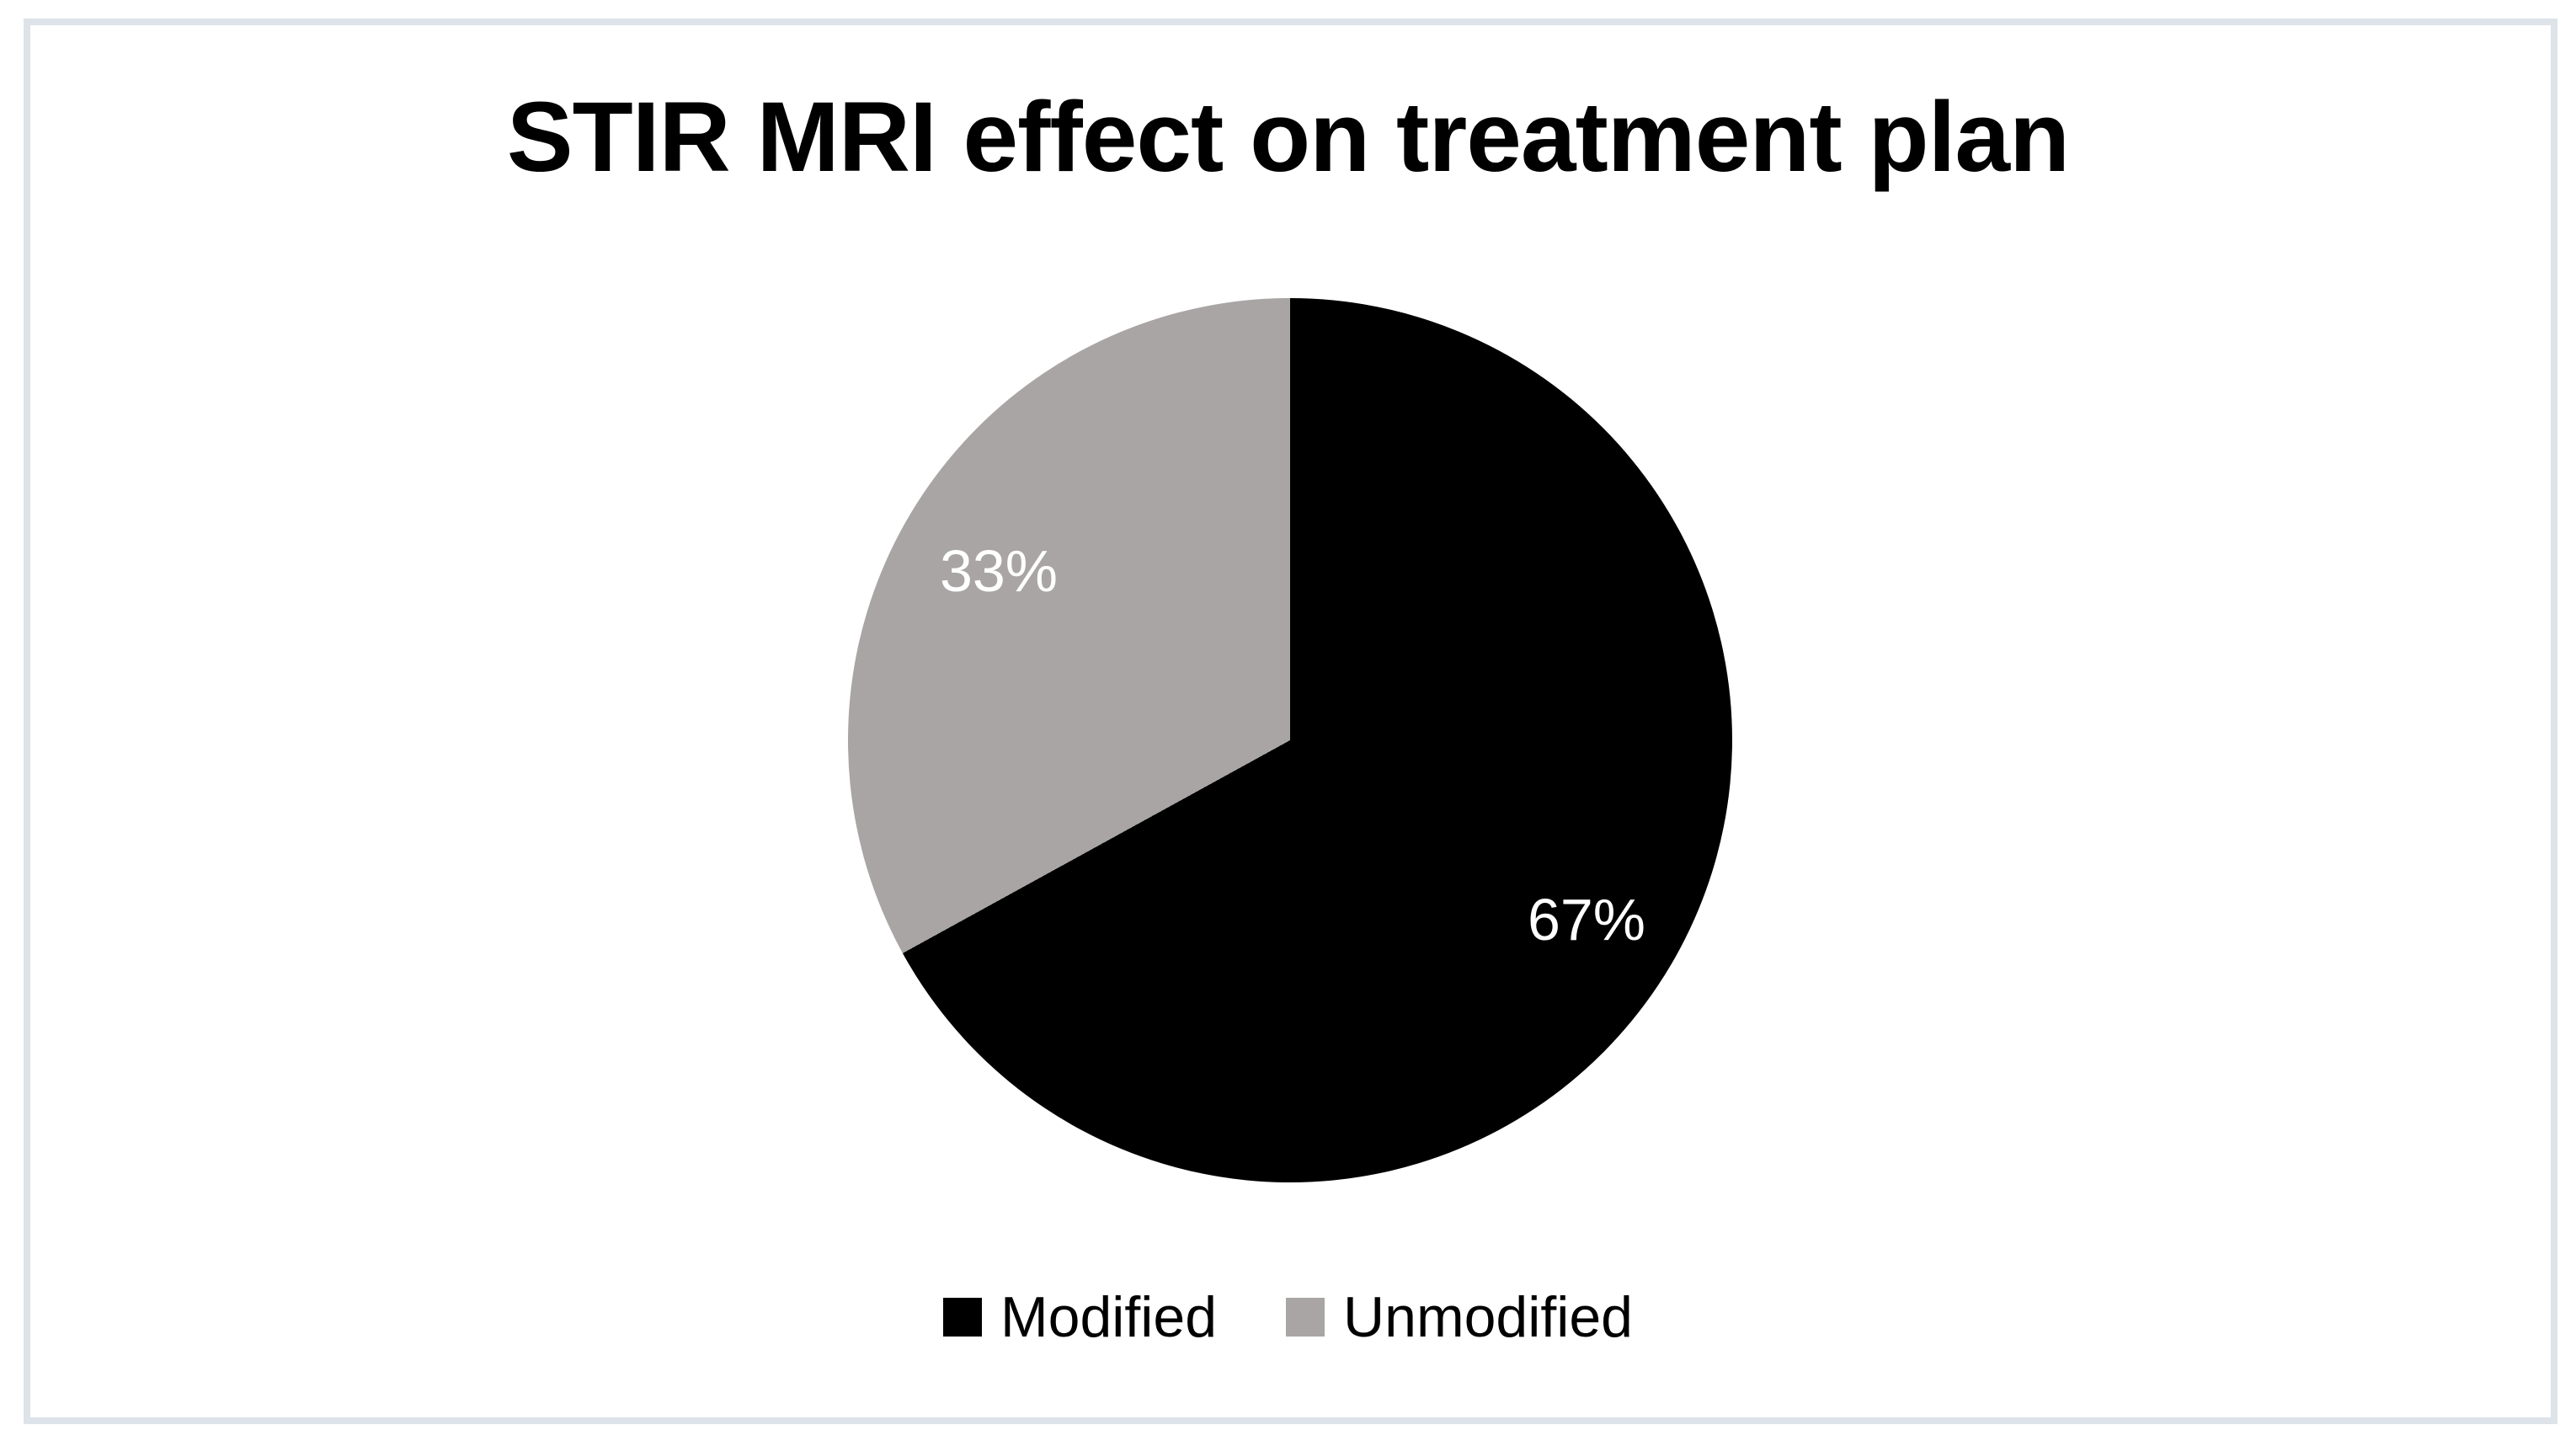 The height and width of the screenshot is (1446, 2576). I want to click on chart-title: STIR MRI effect on treatment plan, so click(1288, 137).